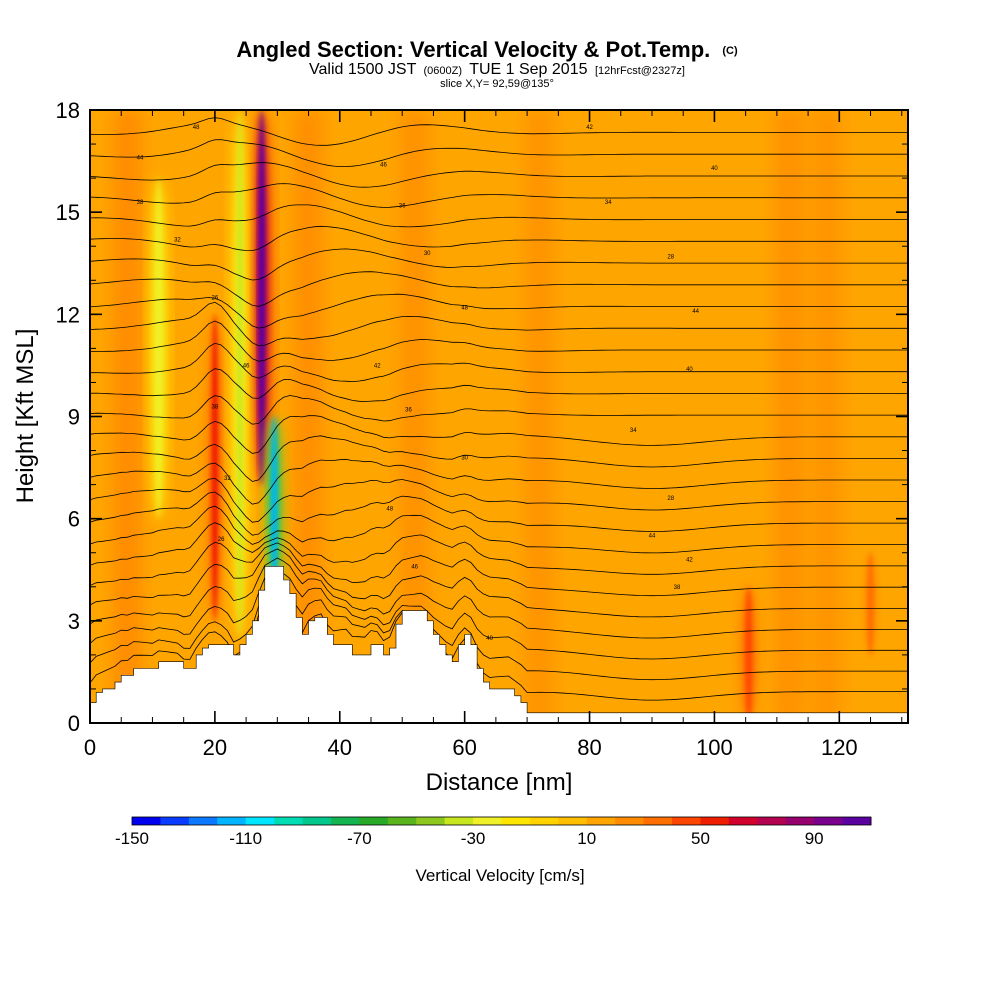 This screenshot has height=1000, width=1000. I want to click on terrain, so click(499, 644).